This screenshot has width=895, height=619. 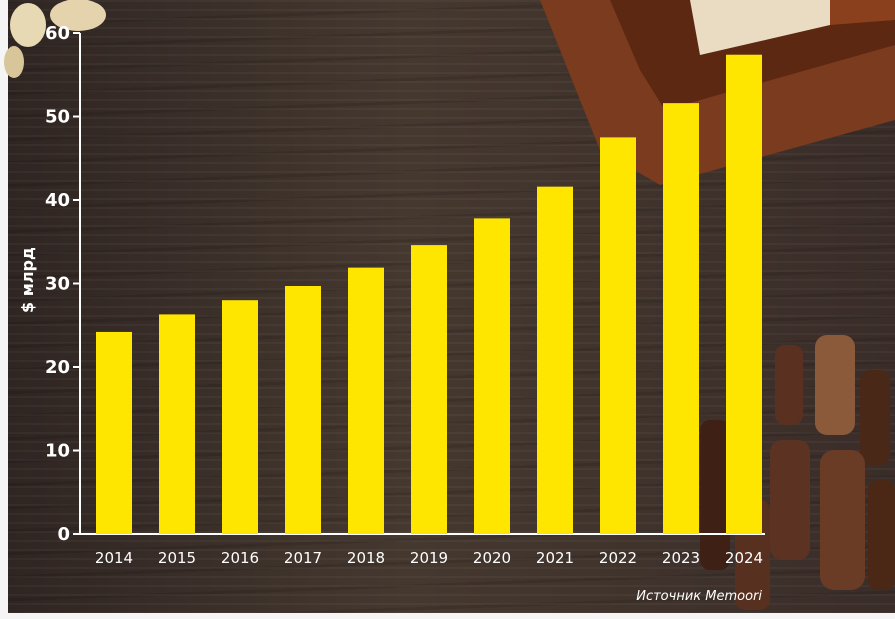 I want to click on y-axis-label: $ млрд, so click(x=27, y=280).